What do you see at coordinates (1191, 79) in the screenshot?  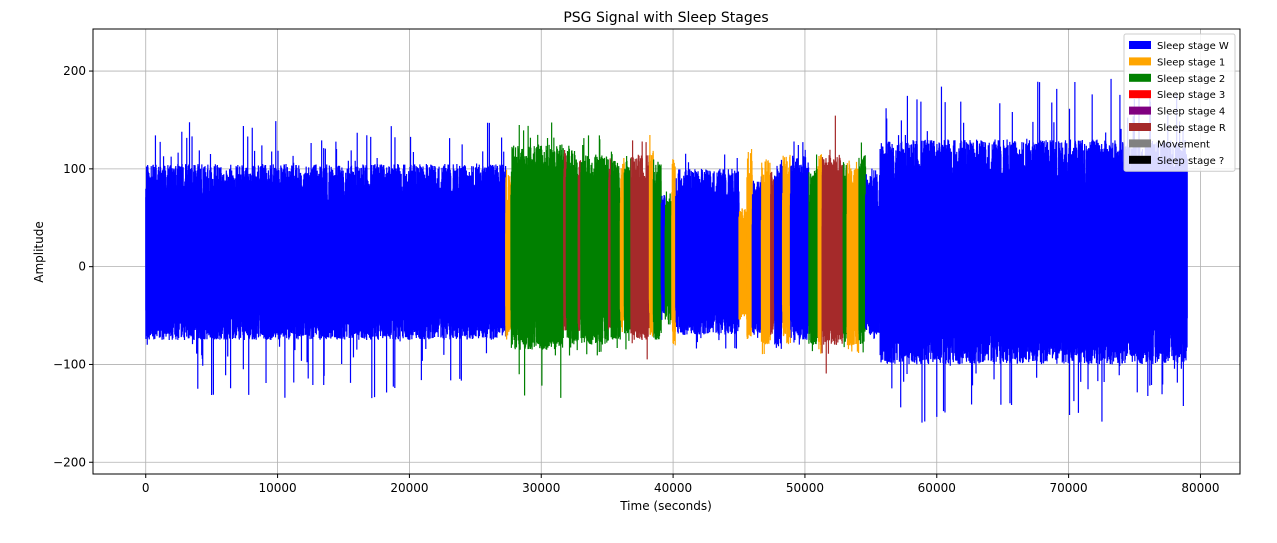 I see `legend-label: Sleep stage 2` at bounding box center [1191, 79].